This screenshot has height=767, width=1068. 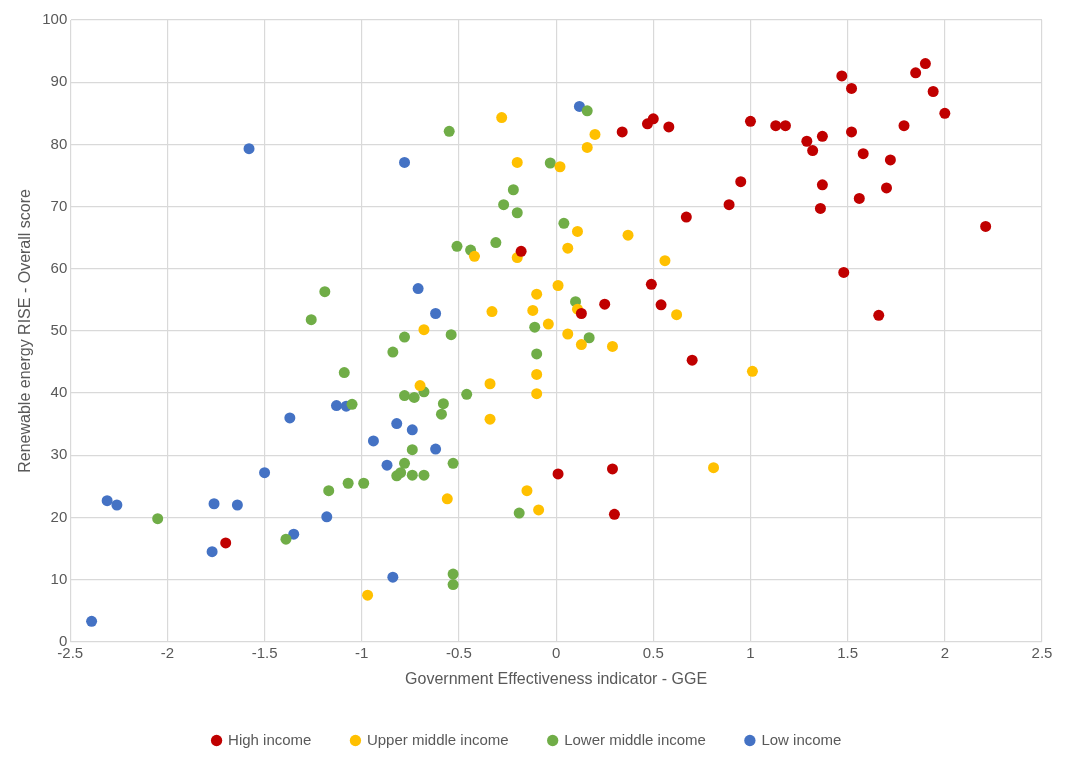 I want to click on y-tick-label: 20, so click(x=59, y=516).